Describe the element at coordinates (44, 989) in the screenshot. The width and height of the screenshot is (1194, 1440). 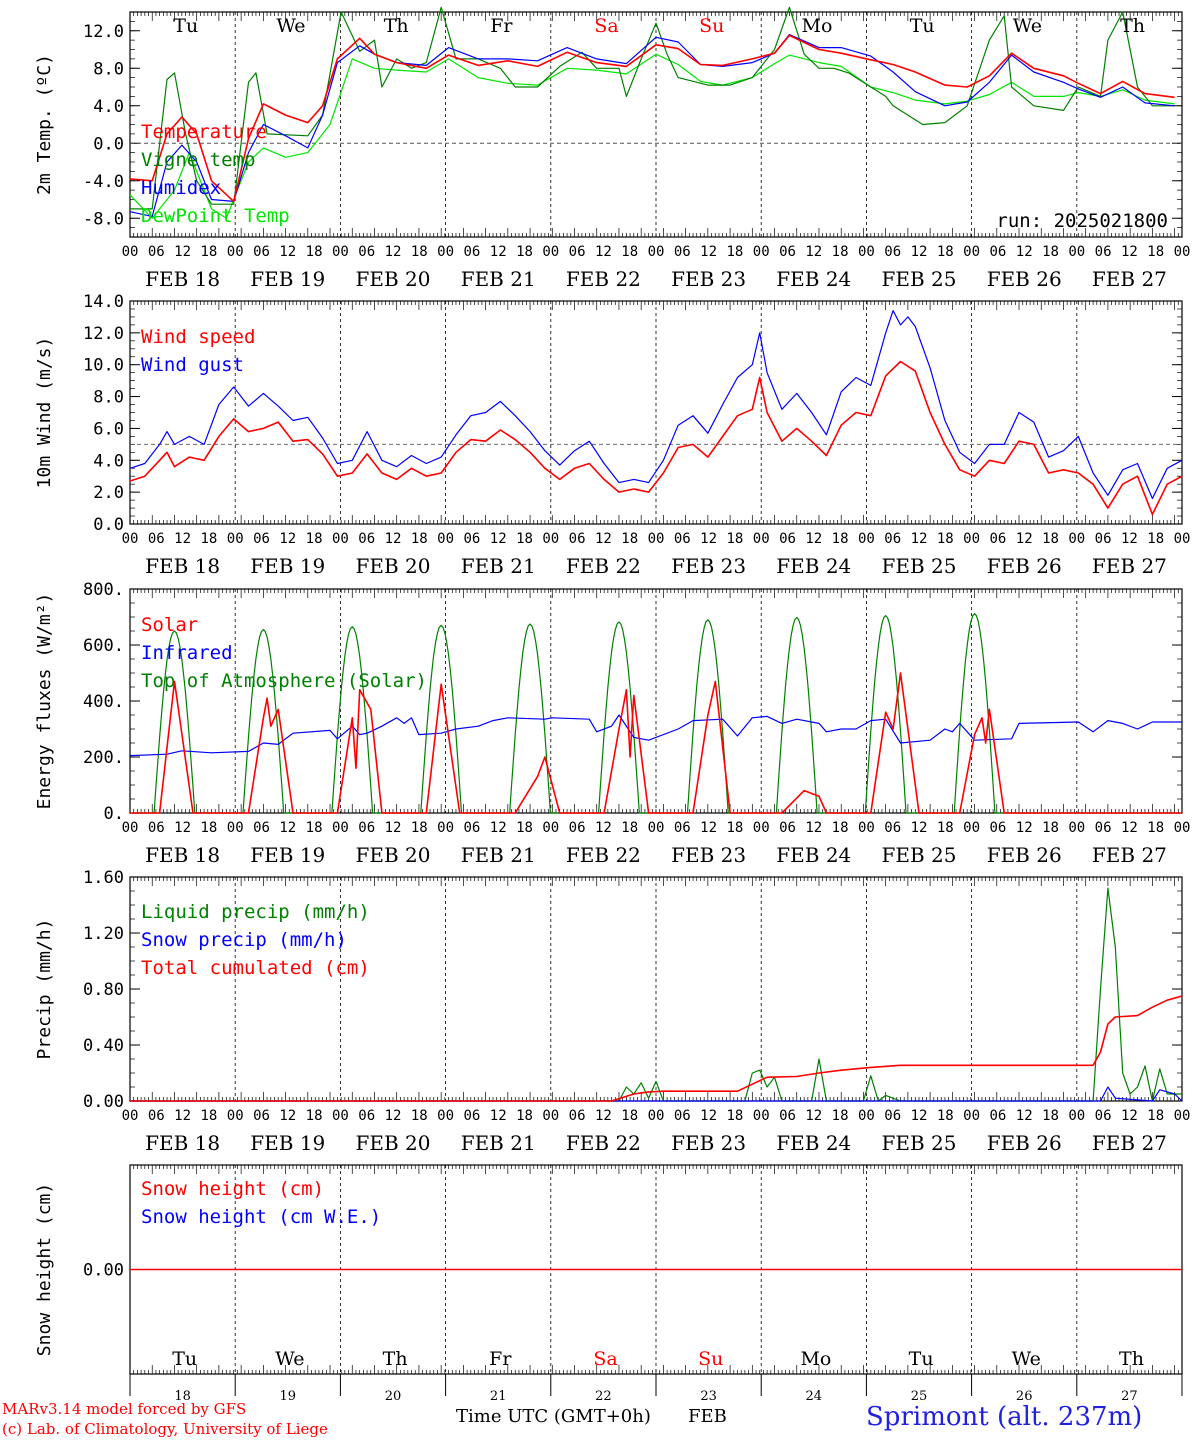
I see `y-axis-label: Precip (mm/h)` at that location.